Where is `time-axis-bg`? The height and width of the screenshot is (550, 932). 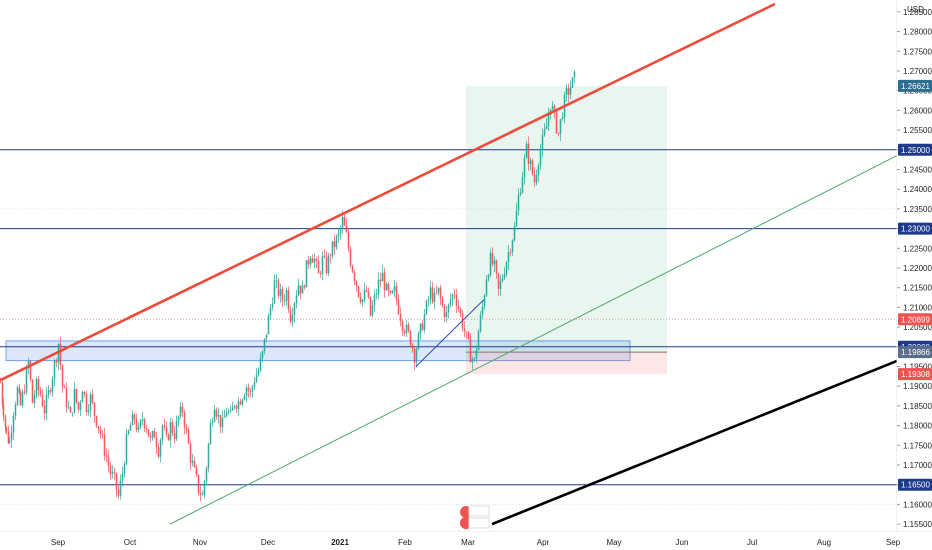
time-axis-bg is located at coordinates (466, 541).